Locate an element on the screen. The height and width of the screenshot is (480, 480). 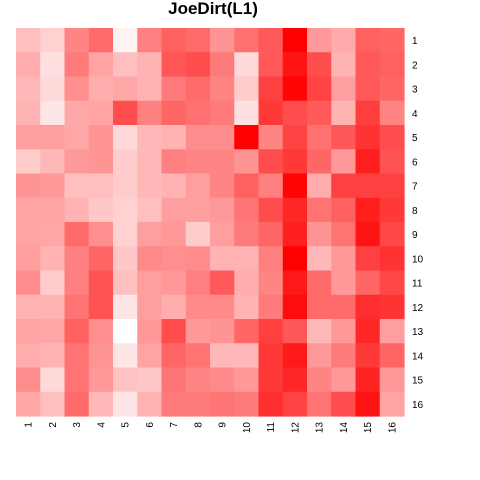
heatmap-cell-r6-c8 is located at coordinates (198, 162).